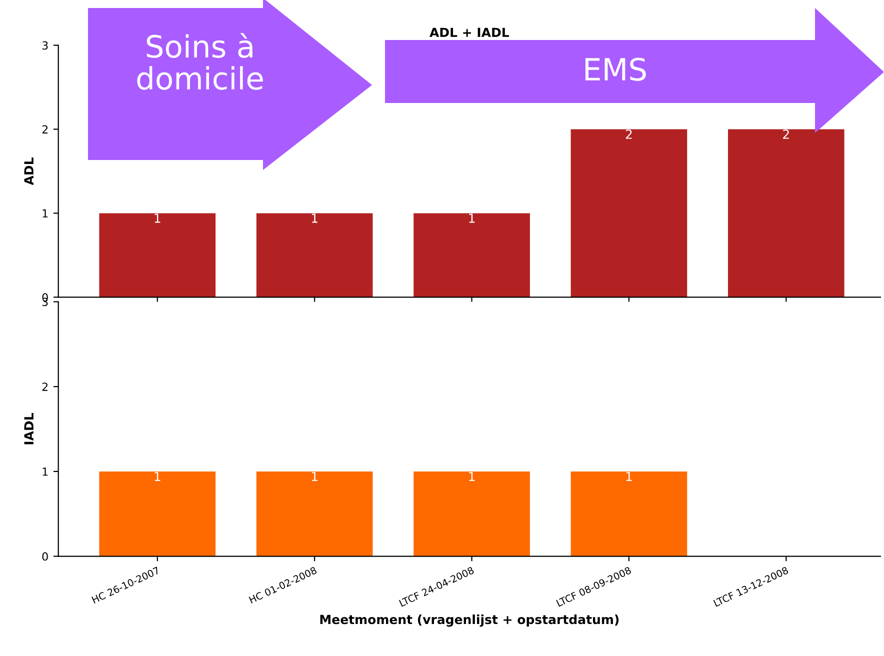  Describe the element at coordinates (469, 32) in the screenshot. I see `chart-title: ADL + IADL` at that location.